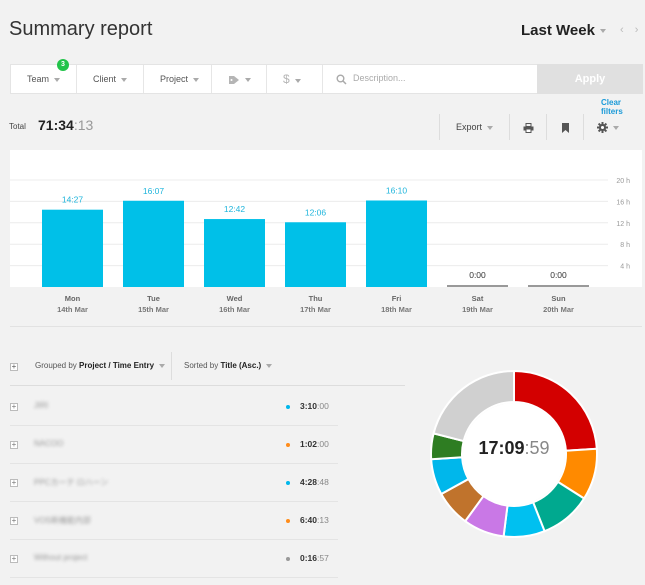  I want to click on entry-hm: 0:16, so click(309, 558).